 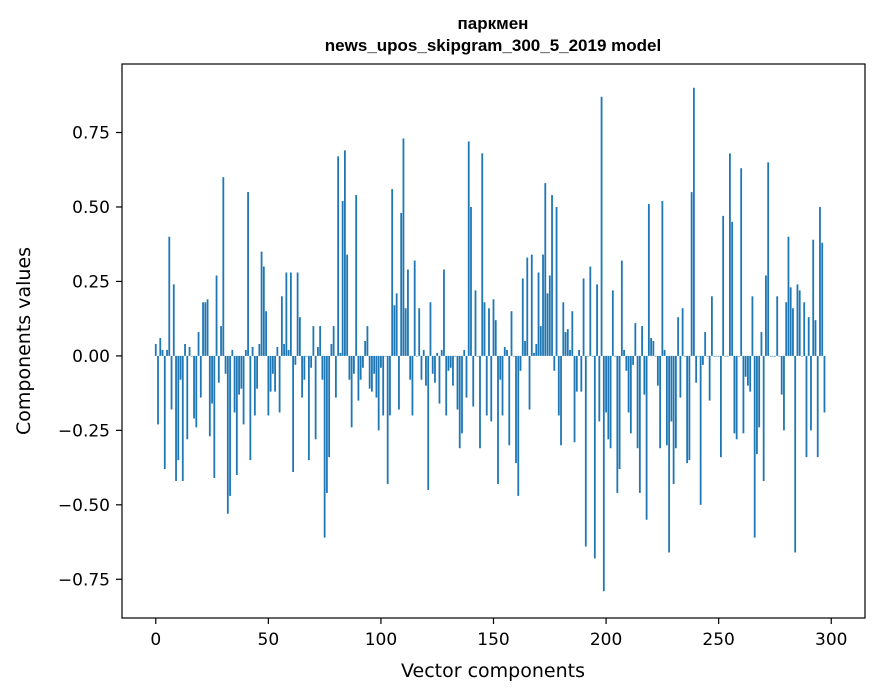 What do you see at coordinates (91, 282) in the screenshot?
I see `y-tick-label: 0.25` at bounding box center [91, 282].